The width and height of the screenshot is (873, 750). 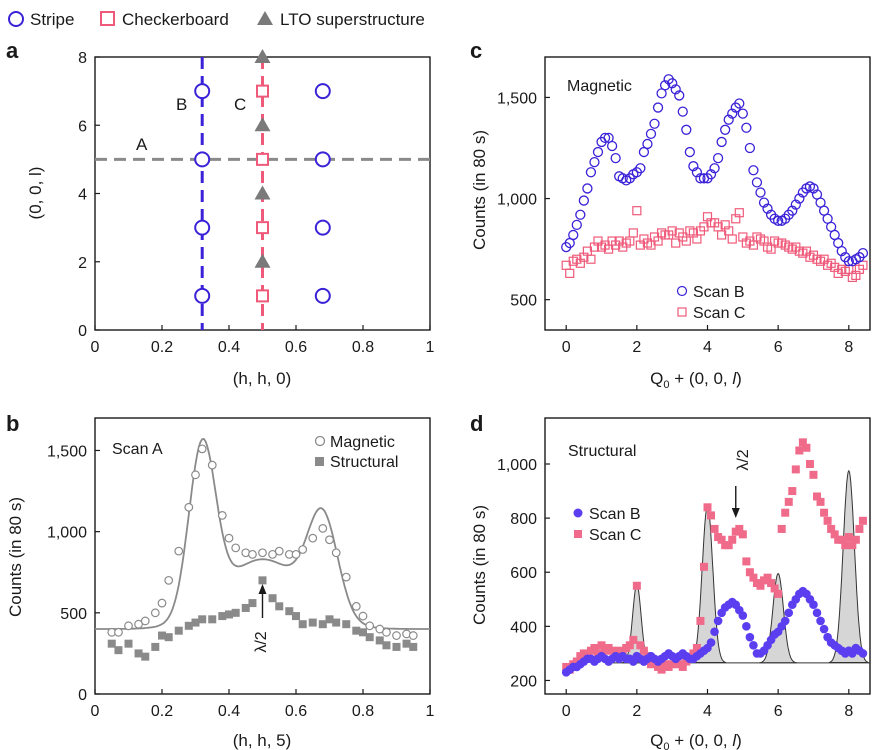 I want to click on panel-d-xtick-label: 6, so click(x=778, y=711).